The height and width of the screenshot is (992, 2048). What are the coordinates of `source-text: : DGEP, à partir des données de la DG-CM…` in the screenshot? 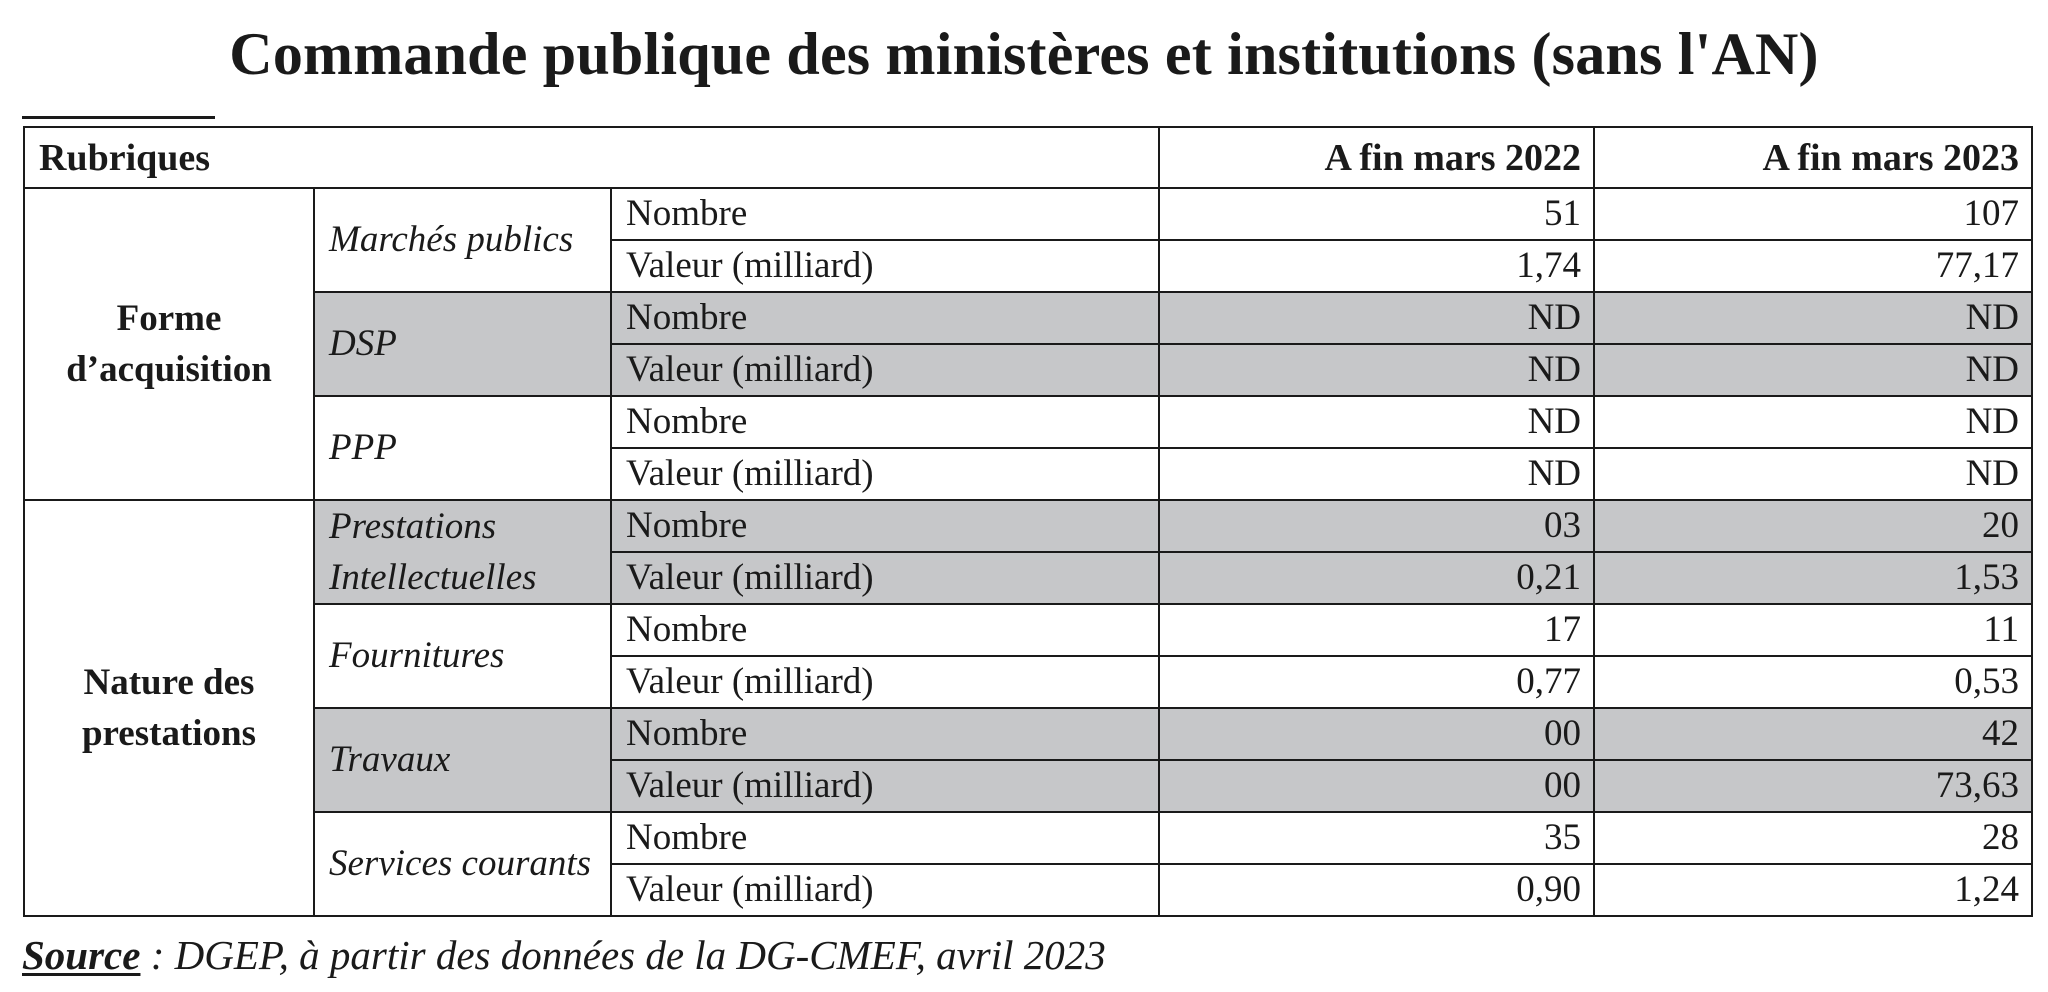 It's located at (623, 955).